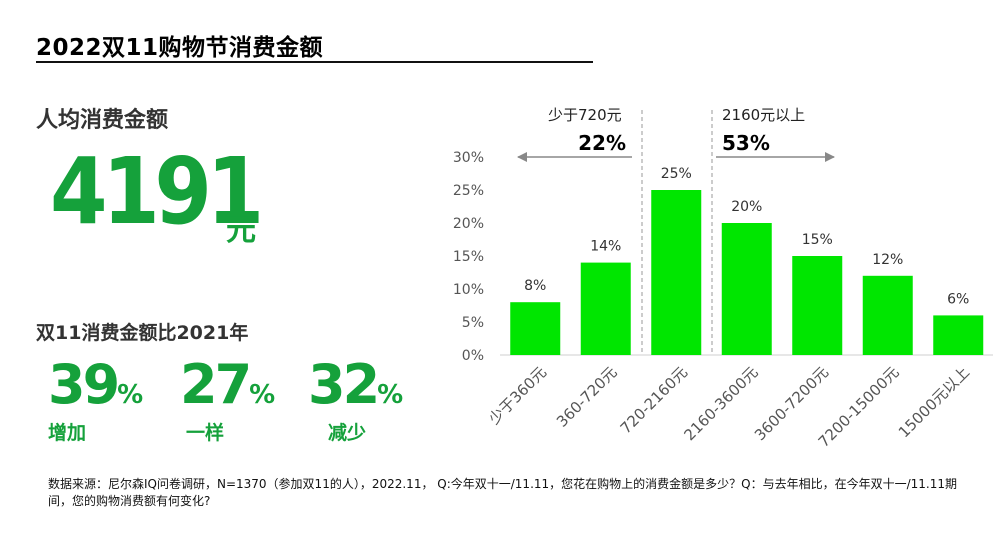 The image size is (1003, 533). Describe the element at coordinates (468, 158) in the screenshot. I see `y-tick-label: 30%` at that location.